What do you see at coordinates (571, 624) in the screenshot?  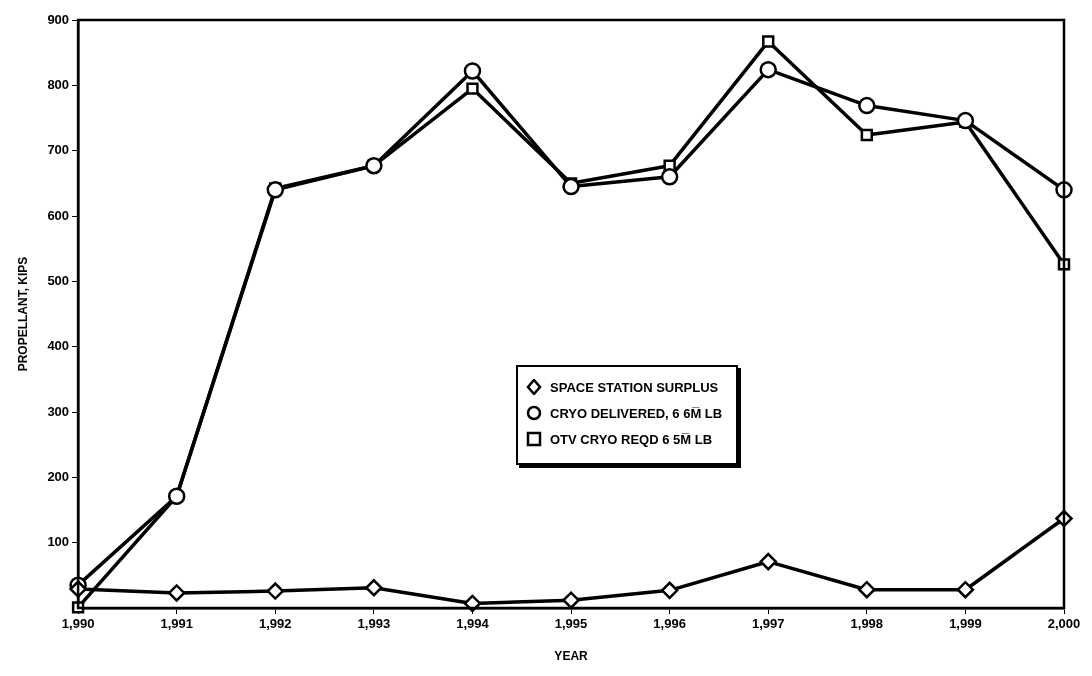 I see `x-tick-label: 1,995` at bounding box center [571, 624].